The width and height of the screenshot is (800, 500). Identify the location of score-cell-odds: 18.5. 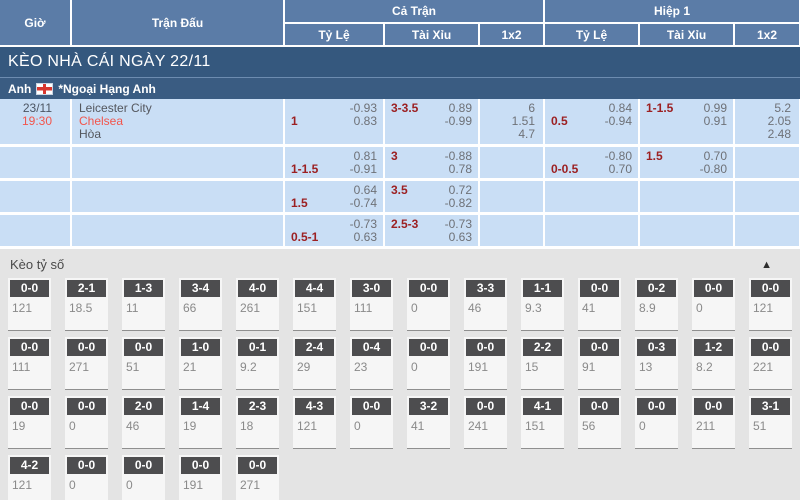
(81, 308).